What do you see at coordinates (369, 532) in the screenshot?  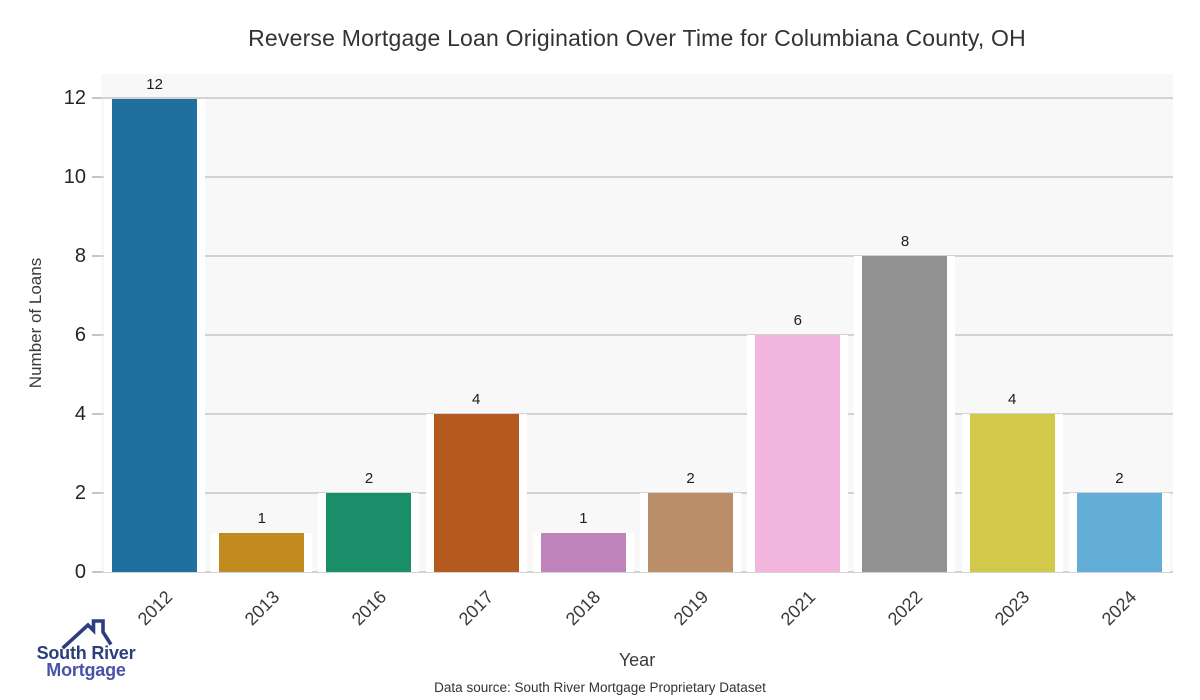 I see `bar-2016` at bounding box center [369, 532].